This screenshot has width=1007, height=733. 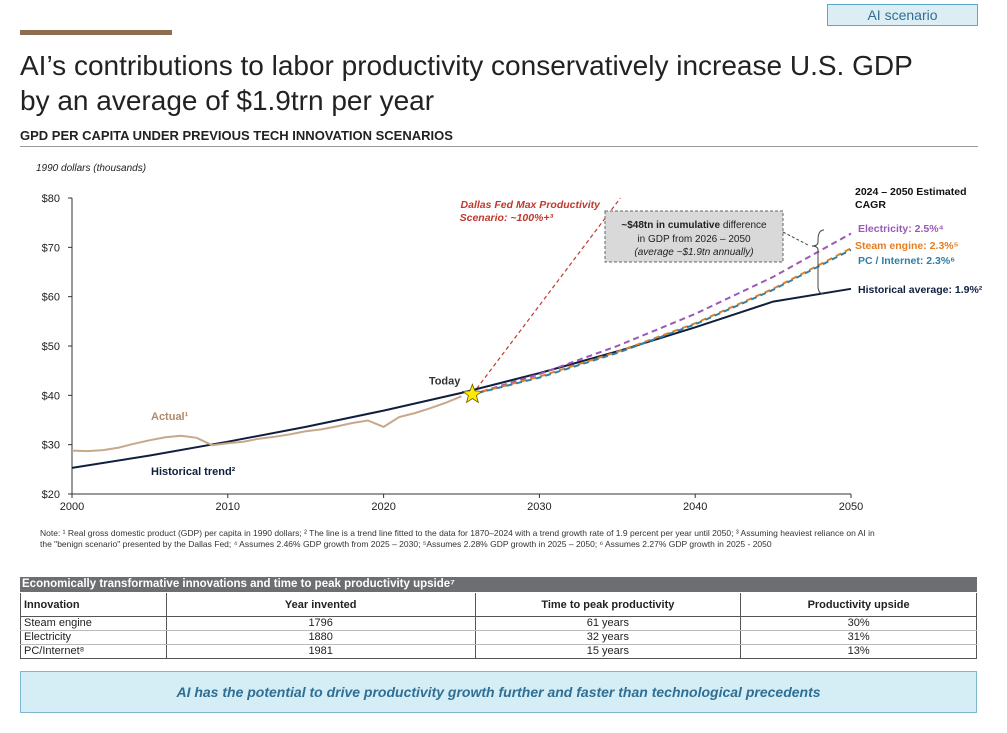 What do you see at coordinates (91, 168) in the screenshot?
I see `unit-label: 1990 dollars (thousands)` at bounding box center [91, 168].